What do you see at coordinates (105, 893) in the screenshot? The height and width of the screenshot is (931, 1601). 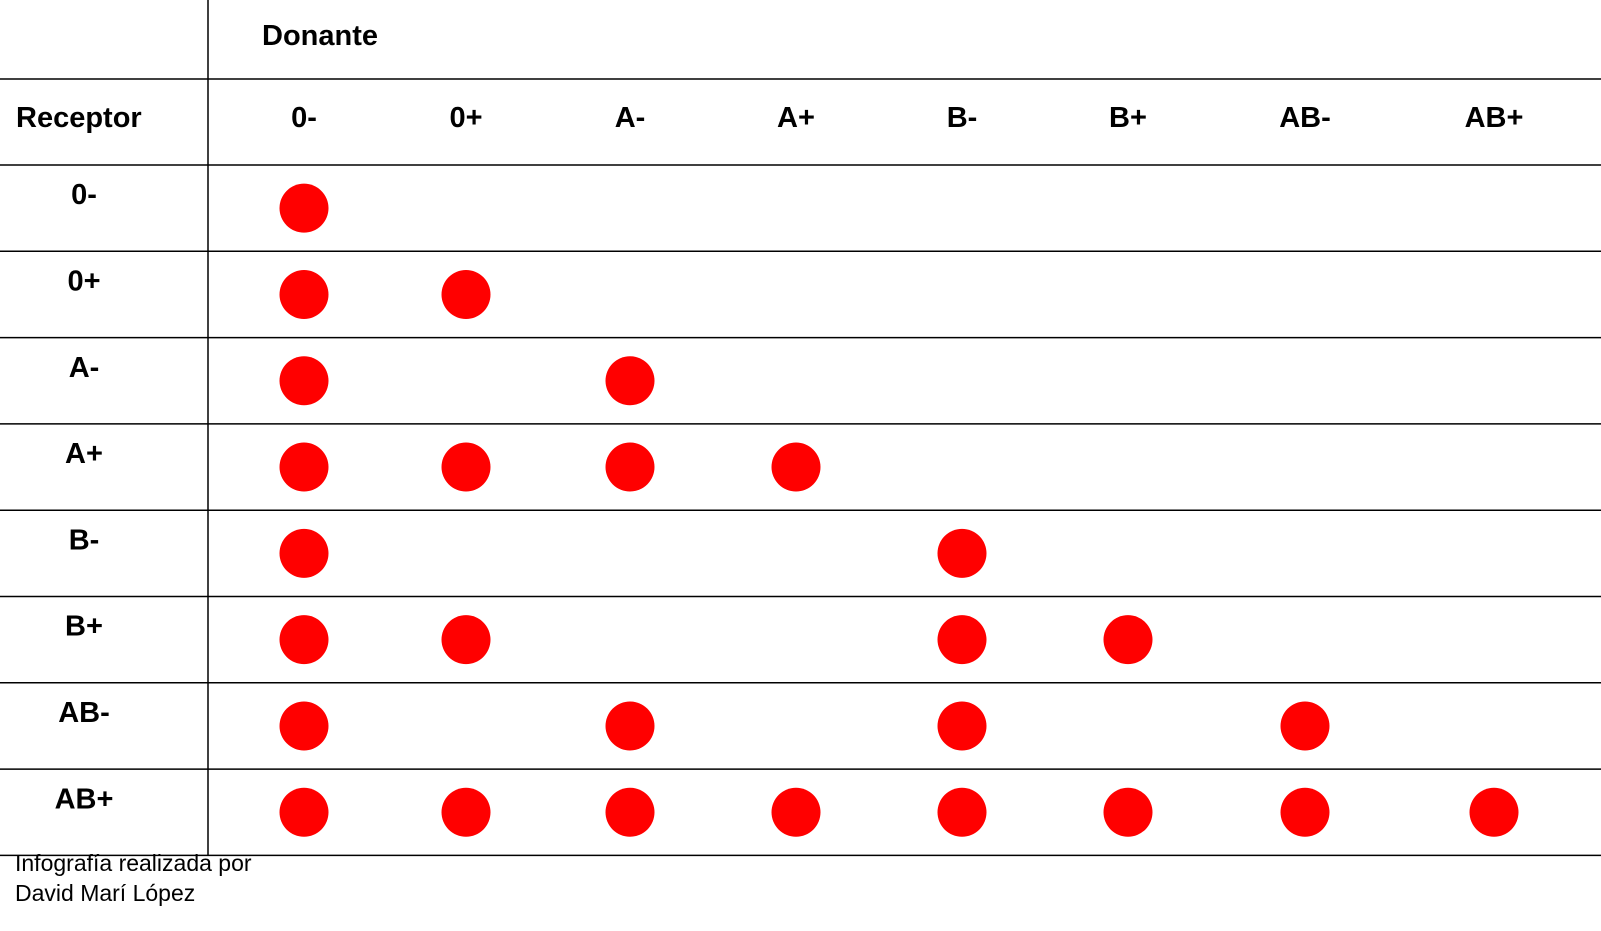 I see `credit-line-2: David Marí López` at bounding box center [105, 893].